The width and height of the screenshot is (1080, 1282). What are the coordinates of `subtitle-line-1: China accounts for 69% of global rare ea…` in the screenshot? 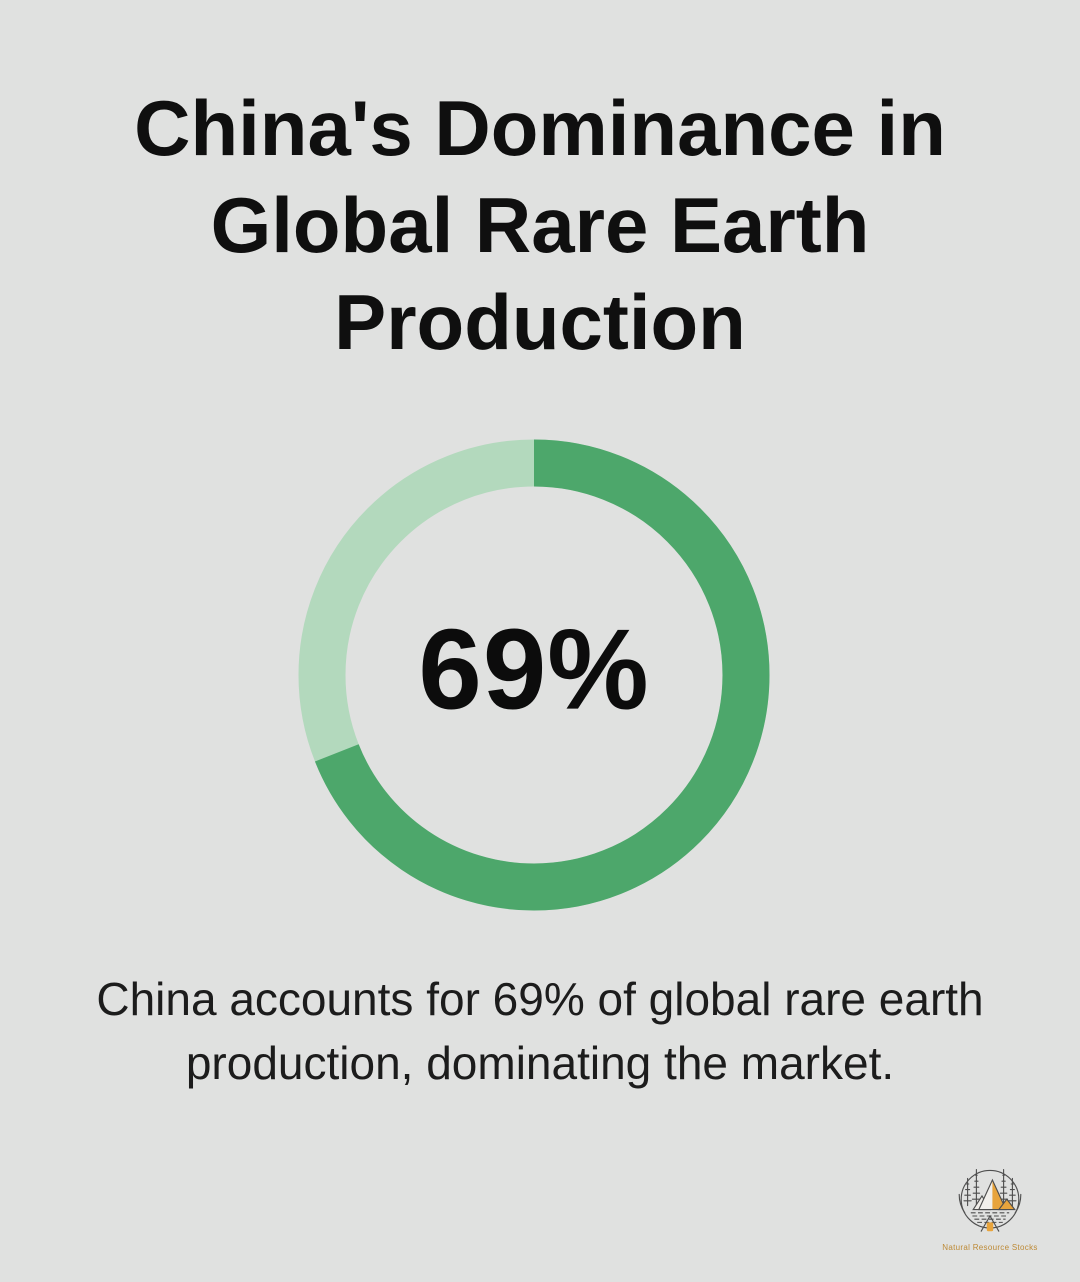 It's located at (540, 999).